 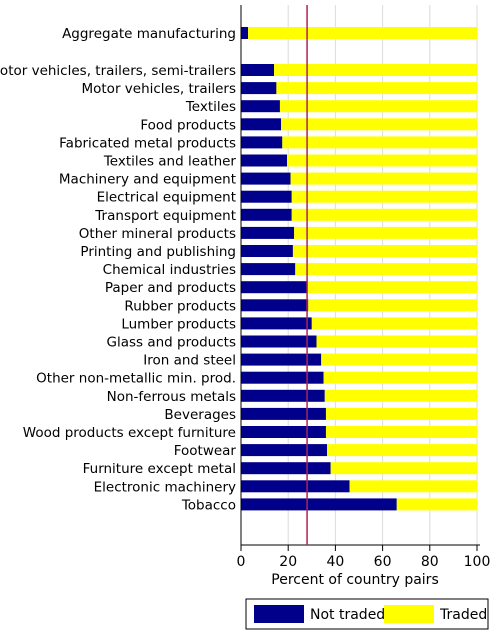 What do you see at coordinates (208, 505) in the screenshot?
I see `category-label-25: Tobacco` at bounding box center [208, 505].